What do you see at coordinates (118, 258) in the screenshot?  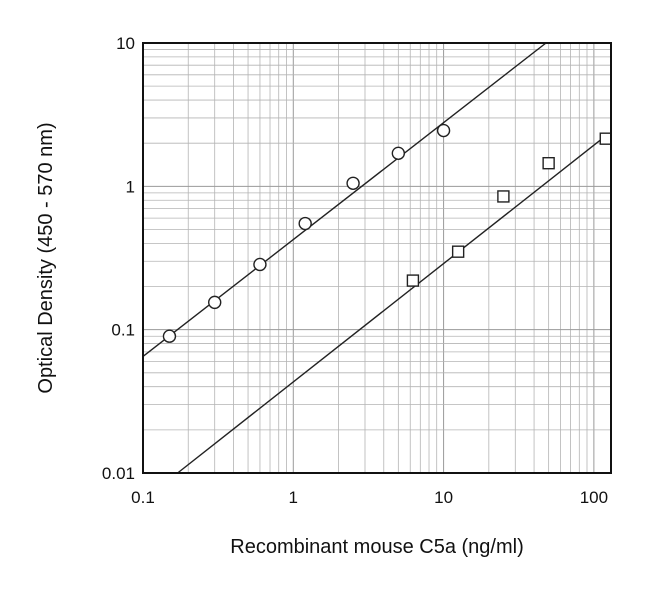 I see `y-tick-labels: 0.01 0.1 1 10` at bounding box center [118, 258].